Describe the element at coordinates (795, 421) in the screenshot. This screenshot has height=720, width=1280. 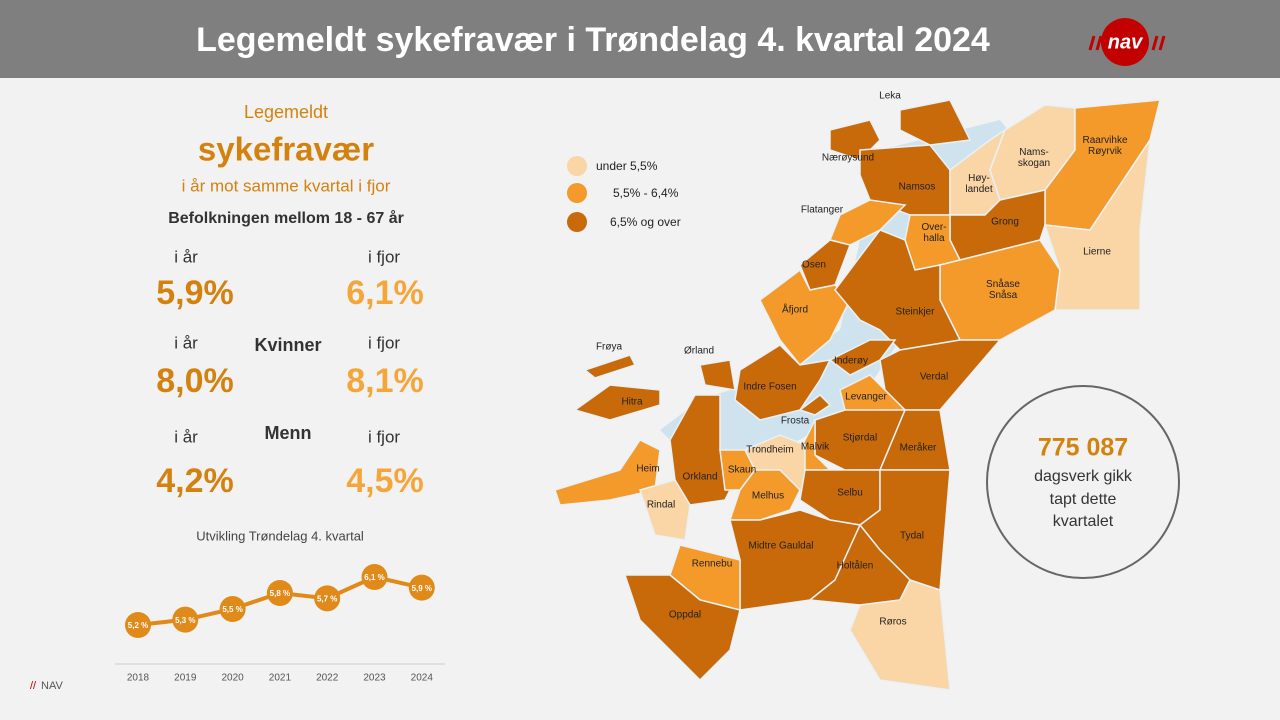
I see `municipality-label: Frosta` at that location.